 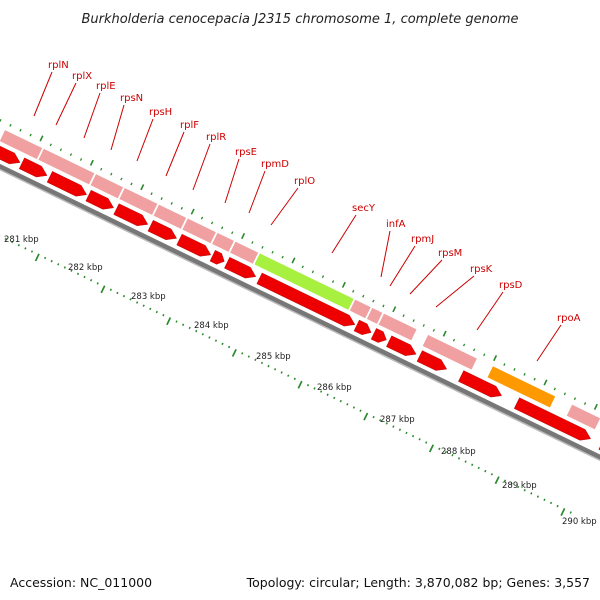 What do you see at coordinates (246, 152) in the screenshot?
I see `gene-label: rpsE` at bounding box center [246, 152].